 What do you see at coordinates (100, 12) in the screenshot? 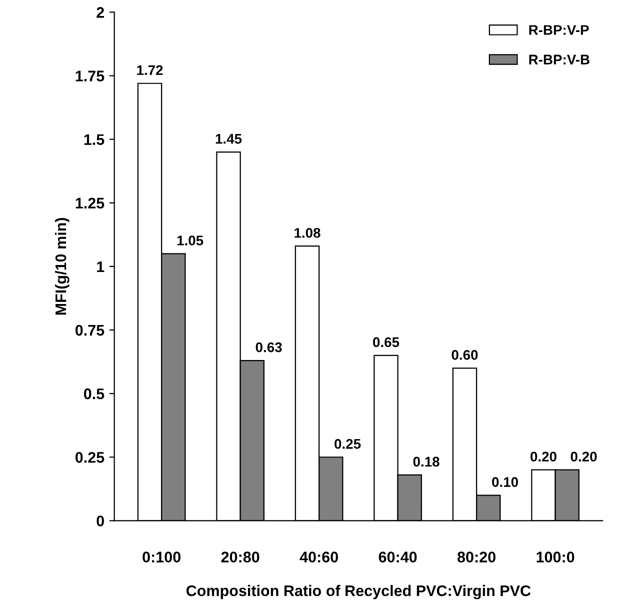
I see `y-tick-label: 2` at bounding box center [100, 12].